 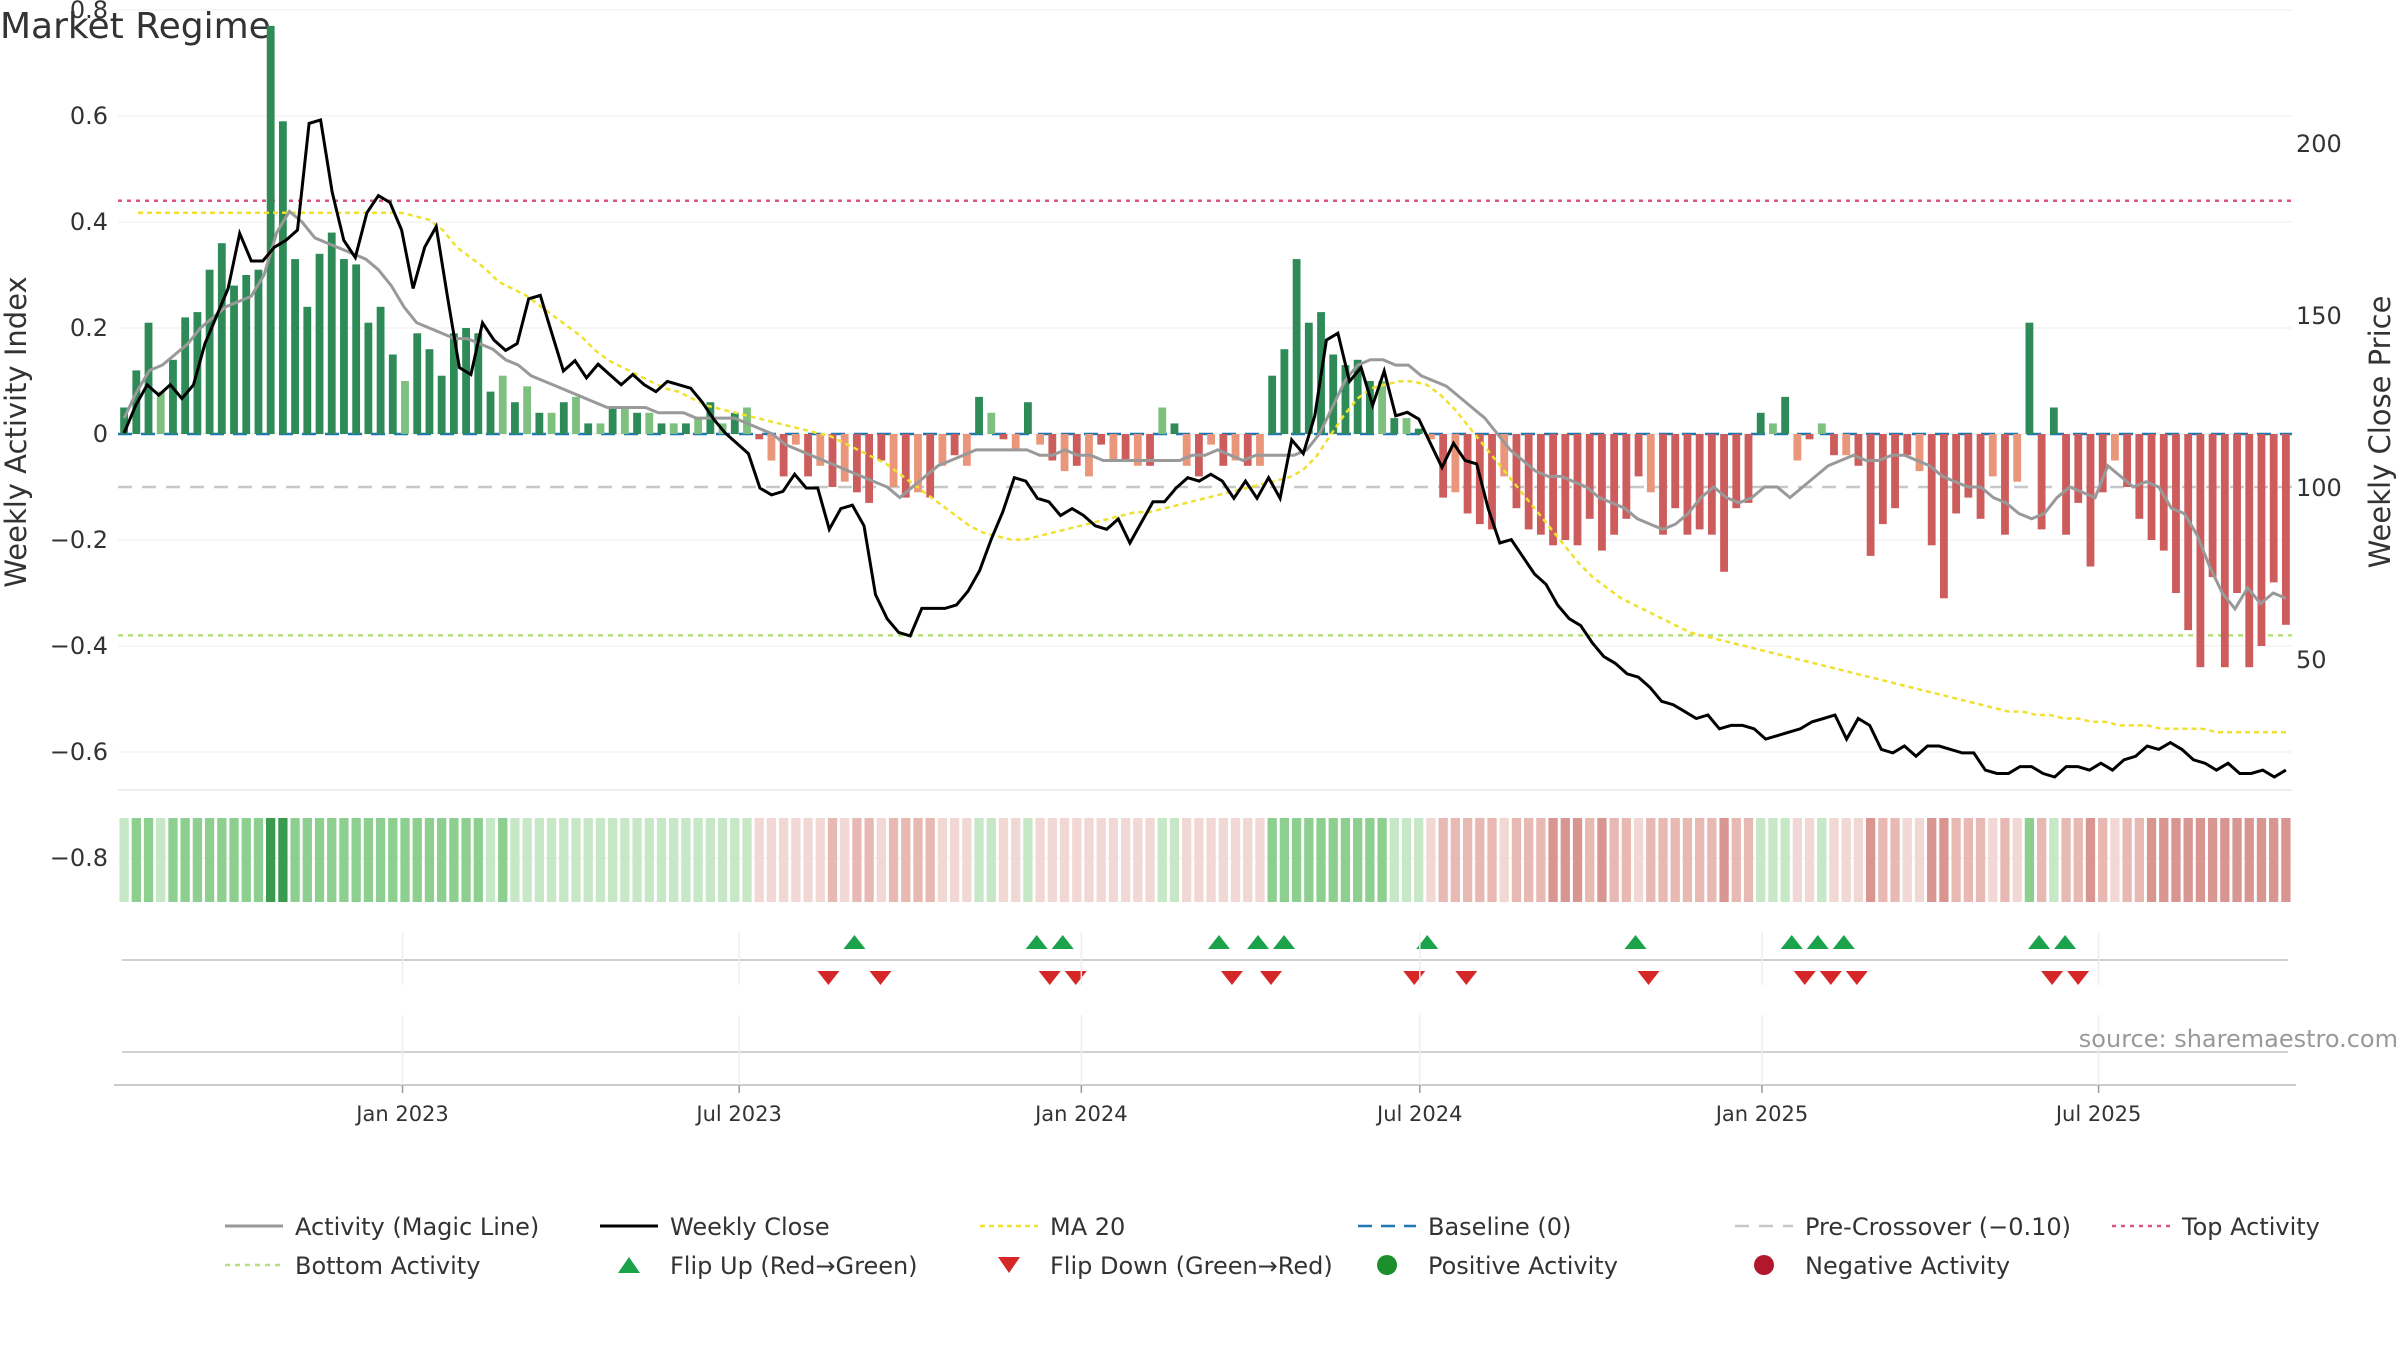 What do you see at coordinates (89, 12) in the screenshot?
I see `y-tick-label: 0.8` at bounding box center [89, 12].